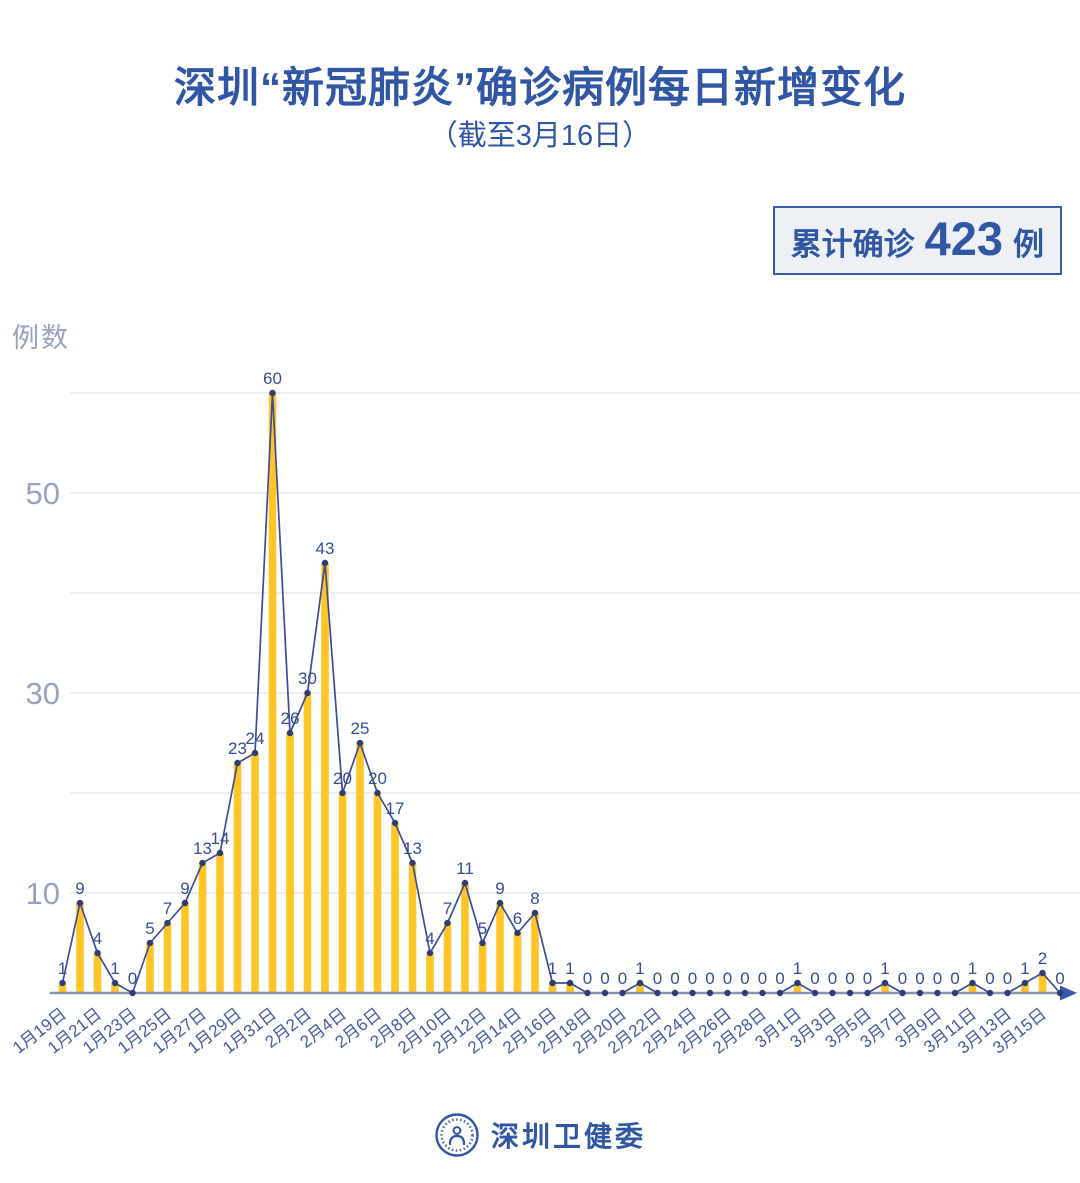 This screenshot has height=1183, width=1080. What do you see at coordinates (852, 244) in the screenshot?
I see `badge-prefix-label: 累计确诊` at bounding box center [852, 244].